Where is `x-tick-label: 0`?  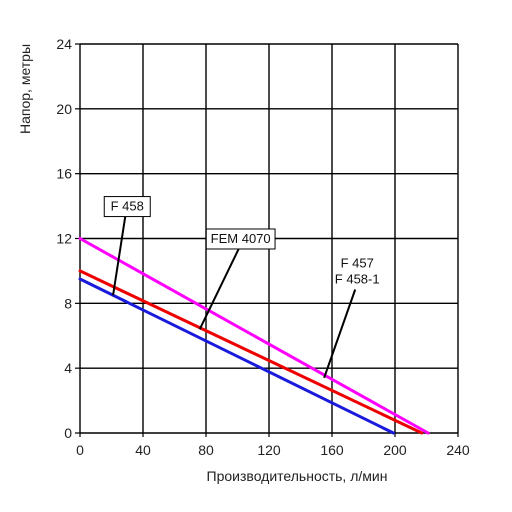
x-tick-label: 0 is located at coordinates (80, 450).